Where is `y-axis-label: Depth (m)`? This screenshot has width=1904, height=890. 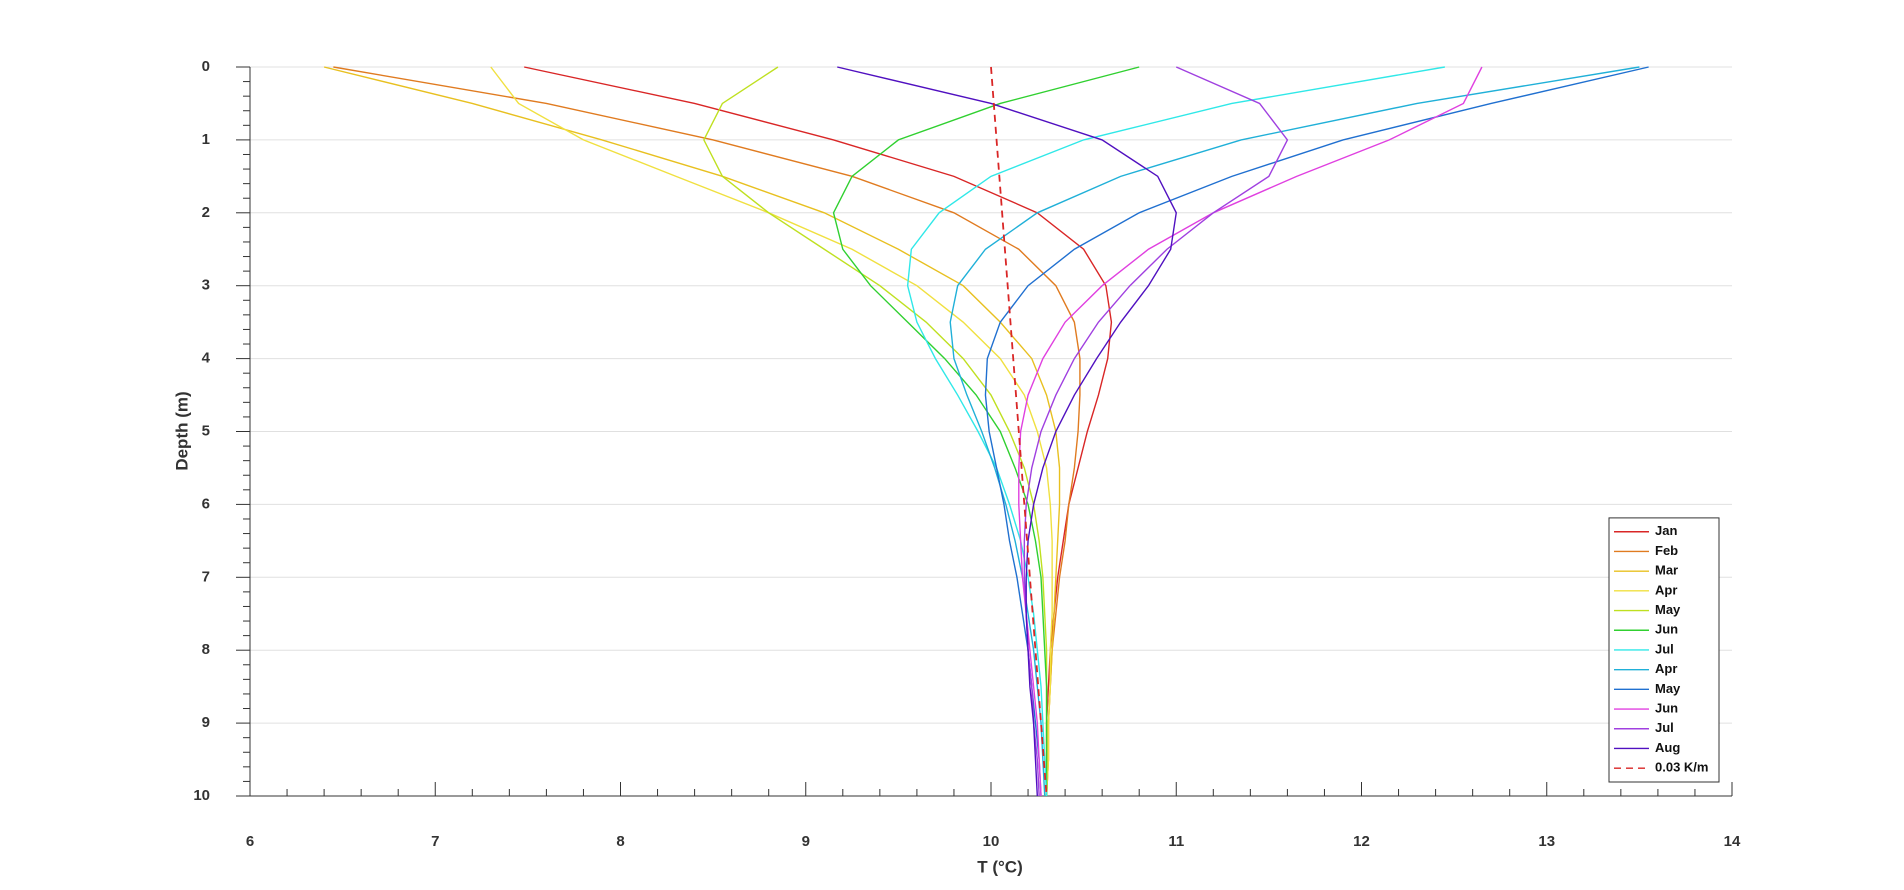
y-axis-label: Depth (m) is located at coordinates (181, 430).